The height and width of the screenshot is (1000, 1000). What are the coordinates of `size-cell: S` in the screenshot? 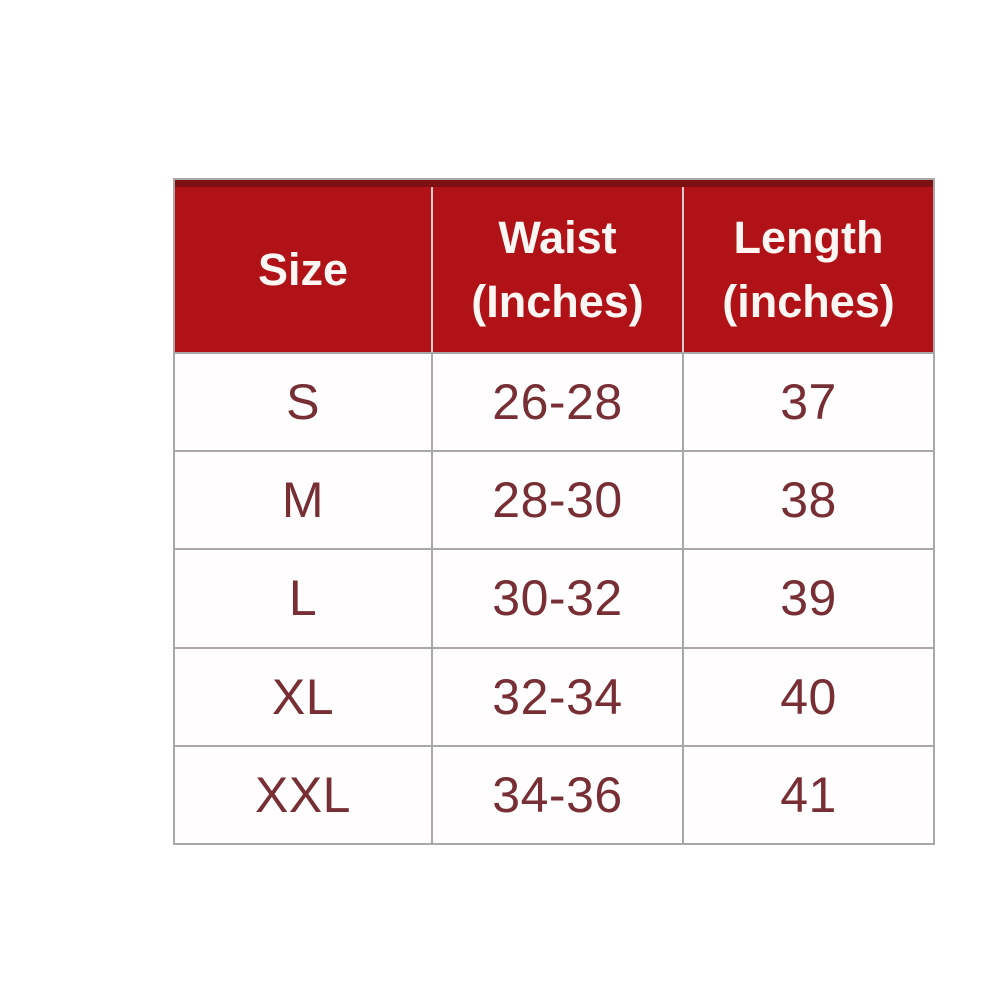 It's located at (303, 402).